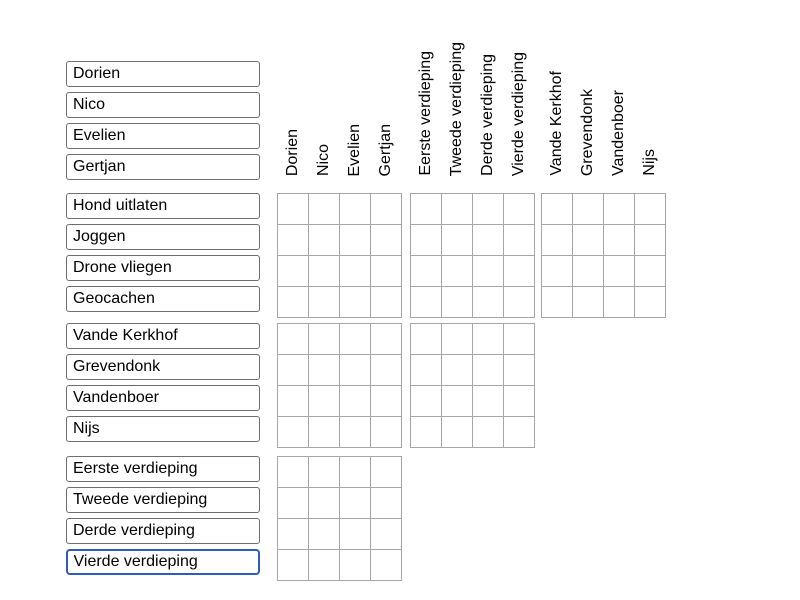  I want to click on grid-cell-activities-floors-r2c3, so click(488, 240).